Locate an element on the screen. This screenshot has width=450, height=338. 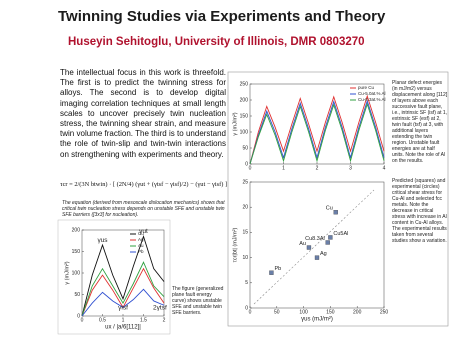
x-tick-label: 150 is located at coordinates (330, 312).